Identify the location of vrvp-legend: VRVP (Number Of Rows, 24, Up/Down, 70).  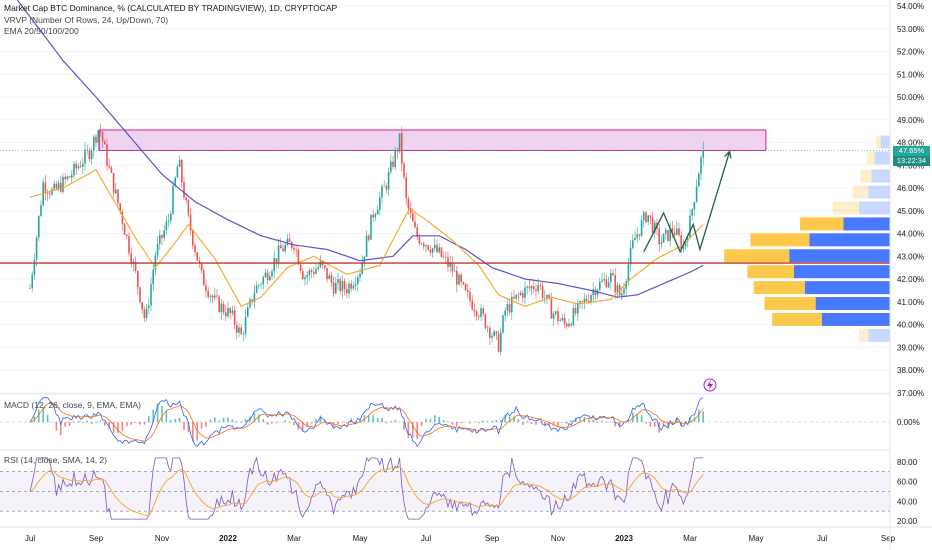
(86, 20).